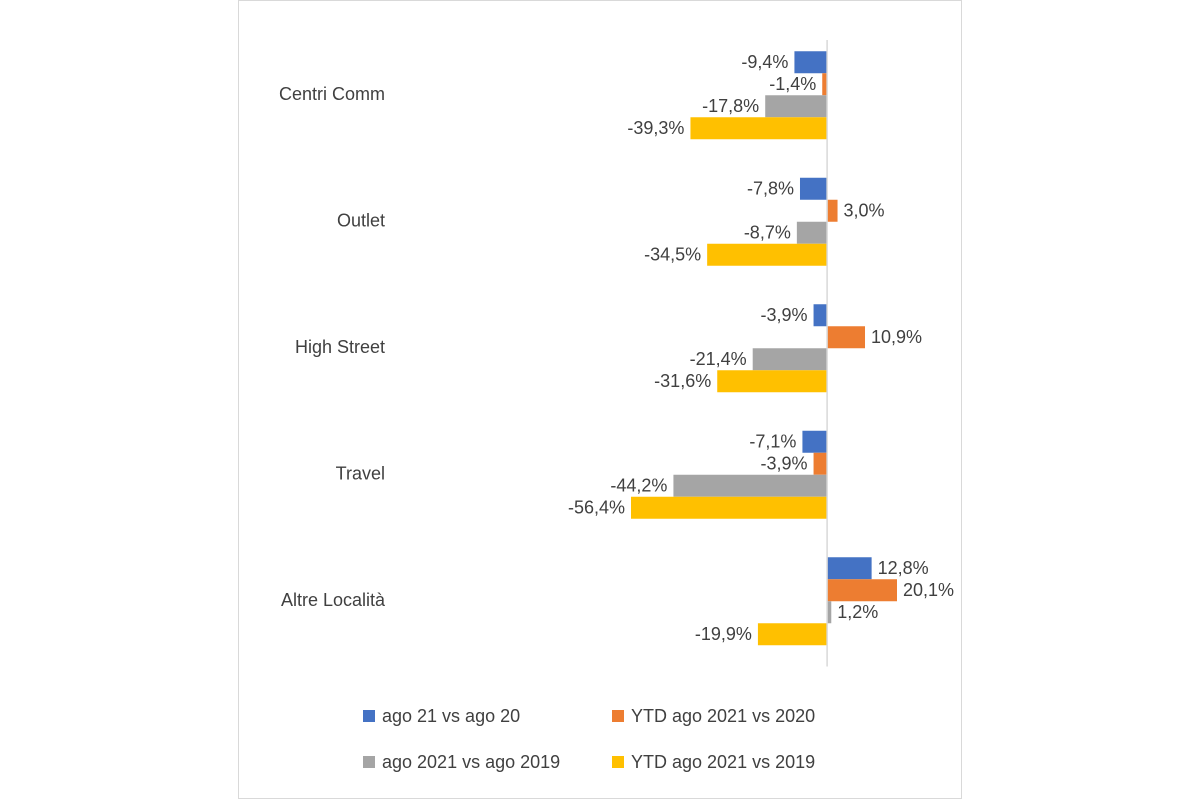  Describe the element at coordinates (718, 359) in the screenshot. I see `data-label: -21,4%` at that location.